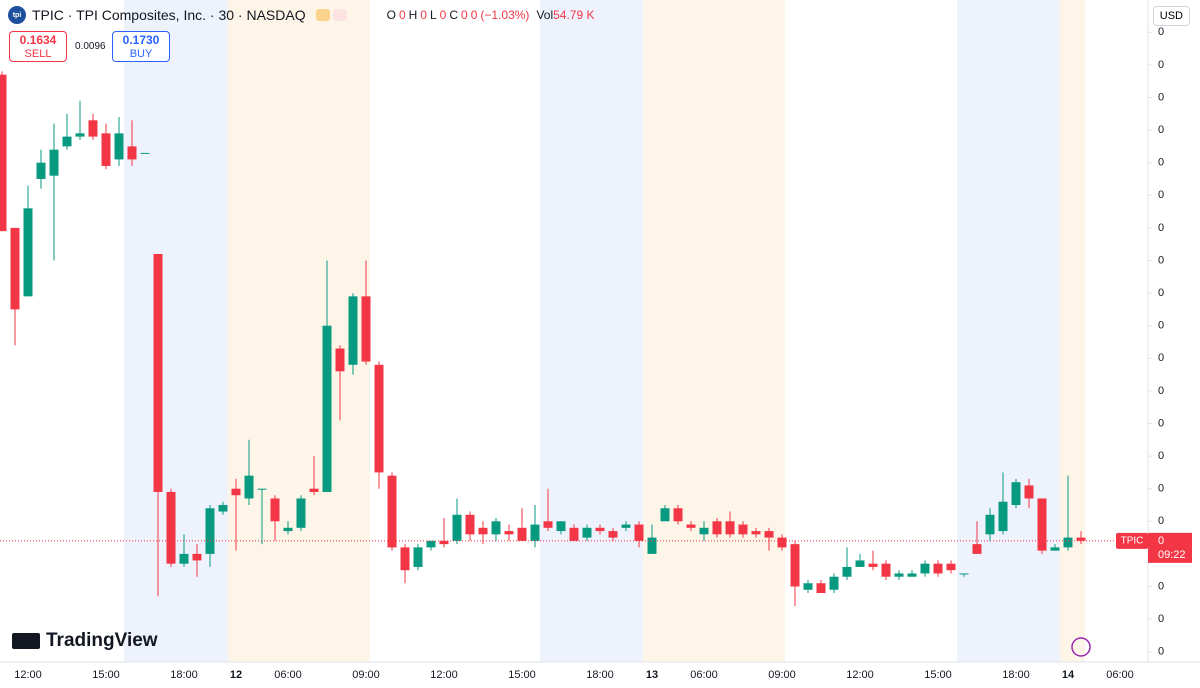  Describe the element at coordinates (1170, 547) in the screenshot. I see `price-label-box` at that location.